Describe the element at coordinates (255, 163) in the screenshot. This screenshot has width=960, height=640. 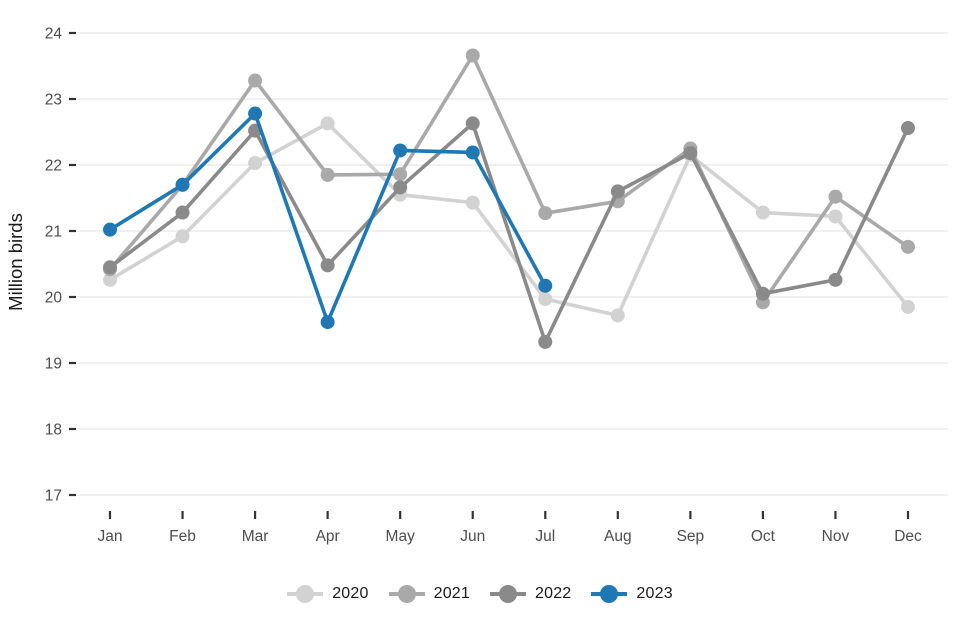
I see `data-point-2020-Mar` at that location.